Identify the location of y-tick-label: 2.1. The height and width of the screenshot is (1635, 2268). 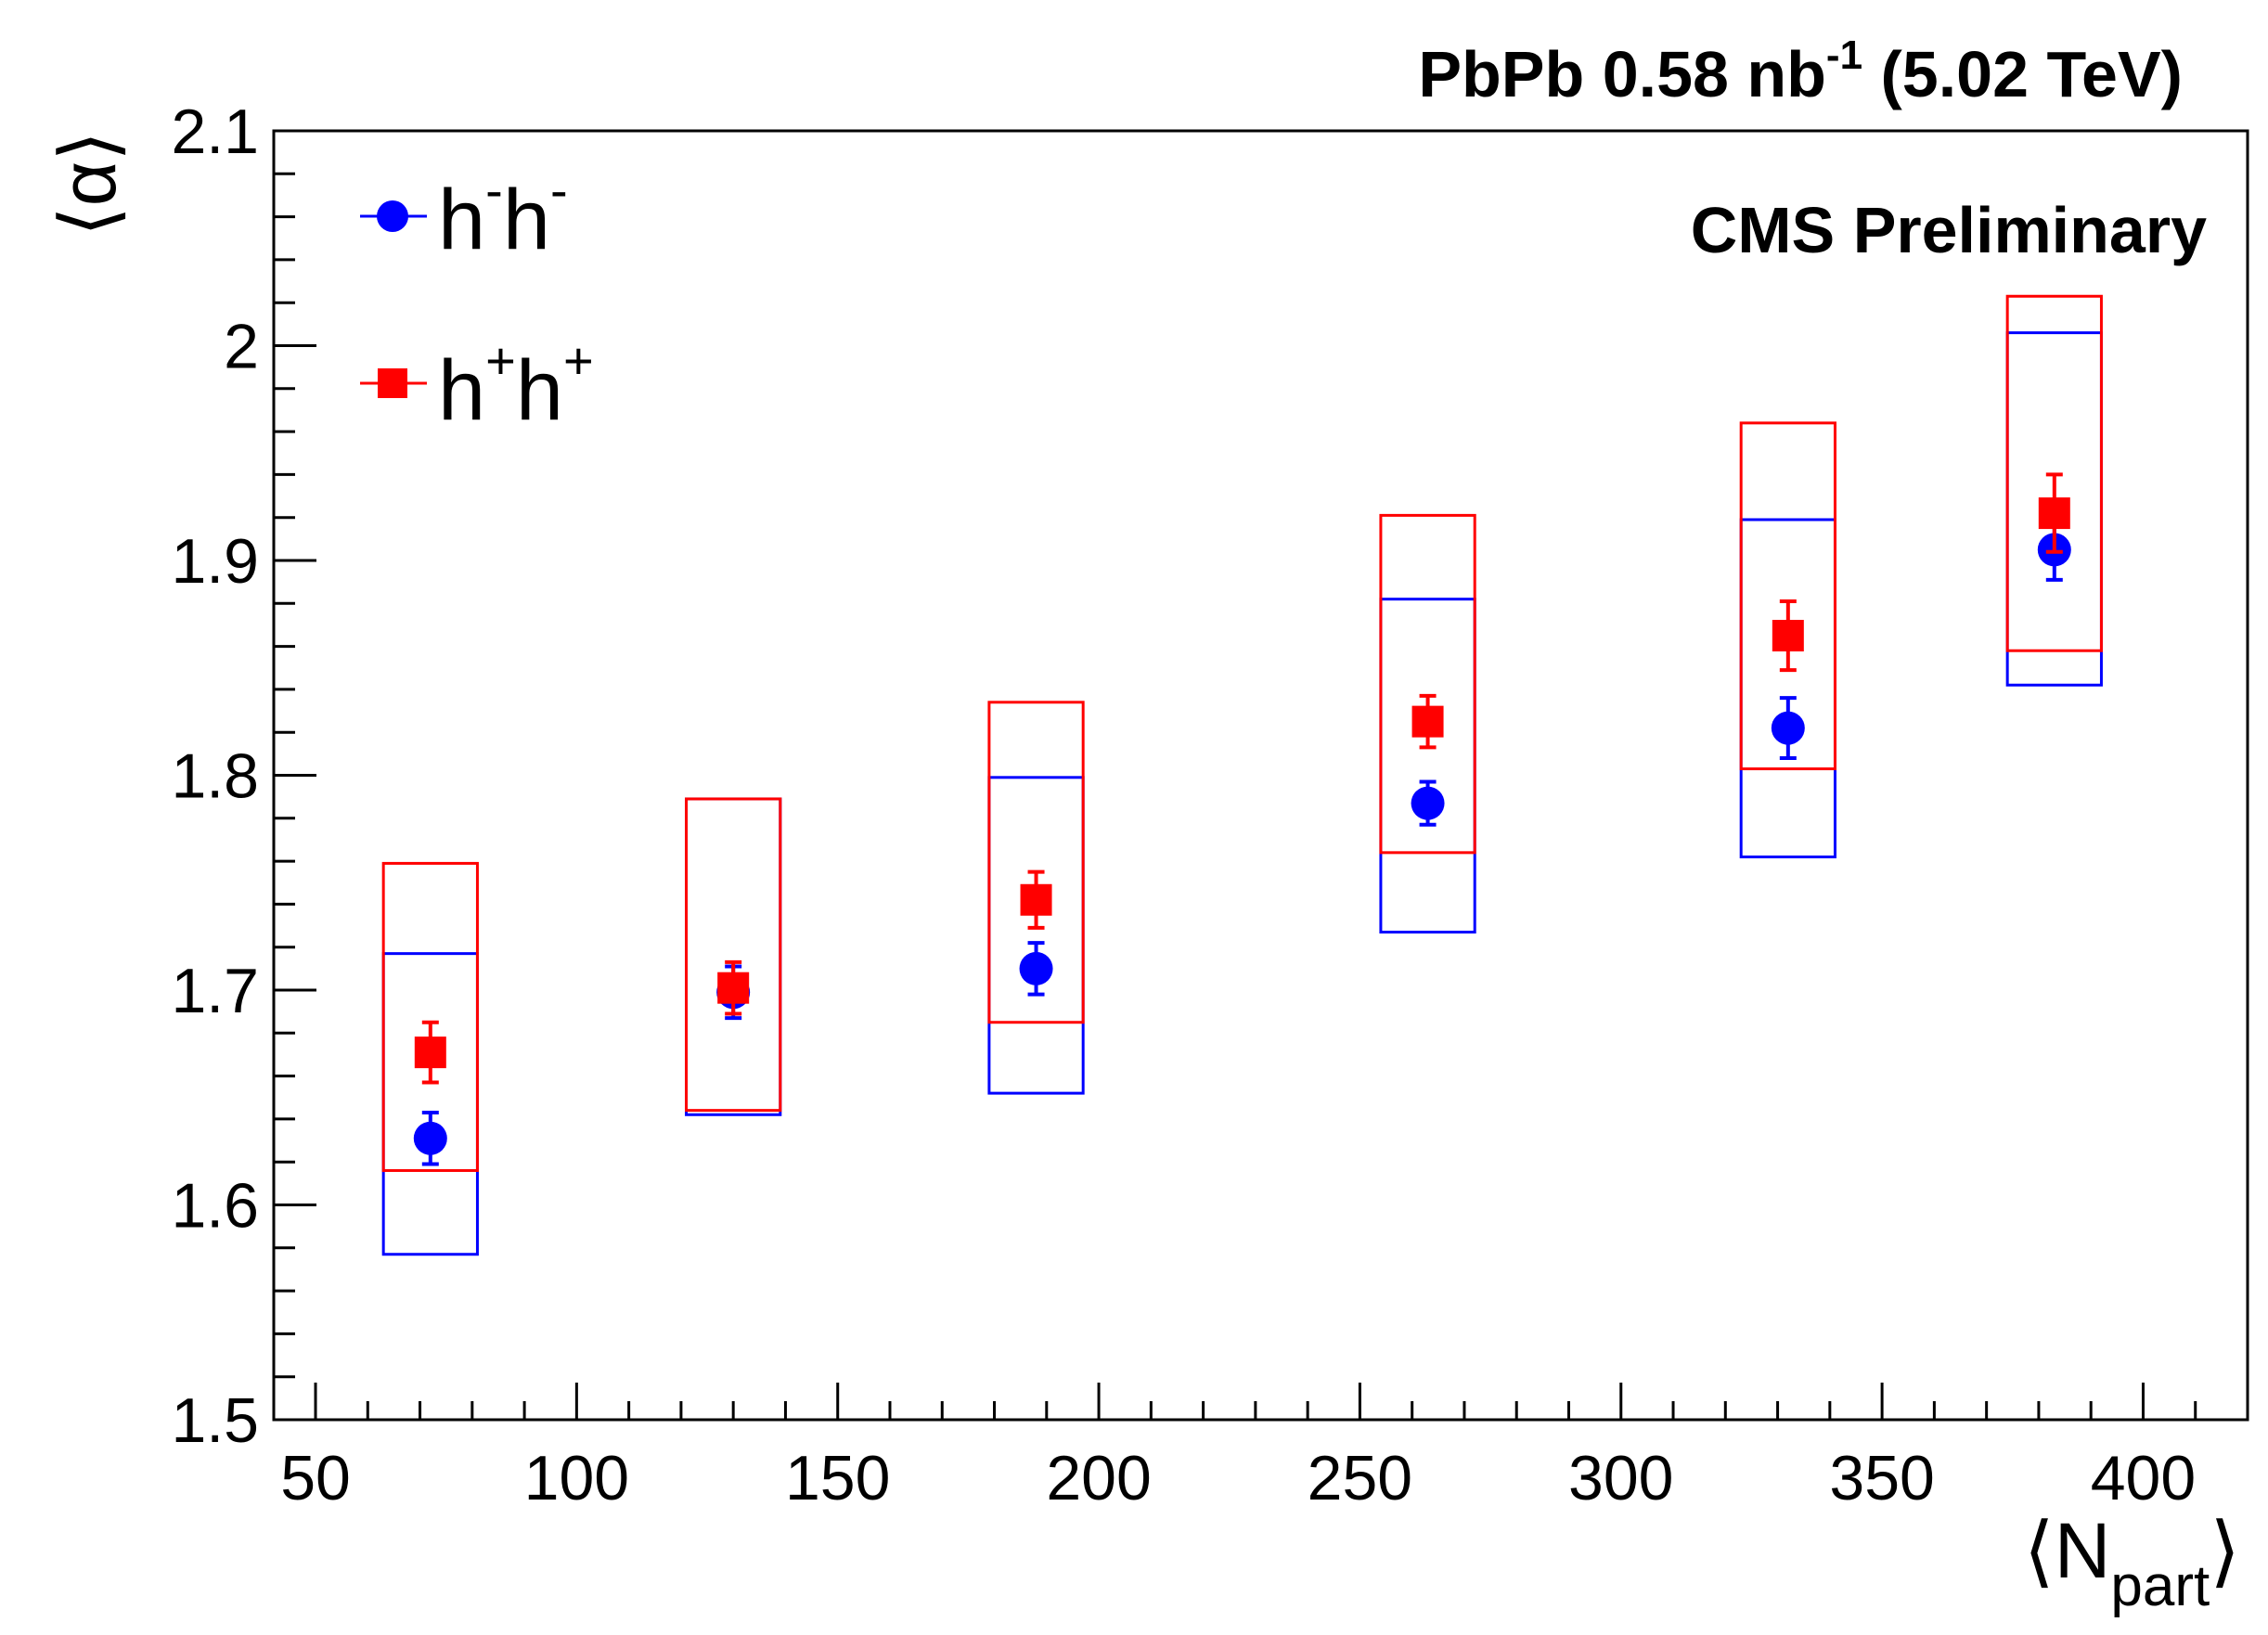
(215, 132).